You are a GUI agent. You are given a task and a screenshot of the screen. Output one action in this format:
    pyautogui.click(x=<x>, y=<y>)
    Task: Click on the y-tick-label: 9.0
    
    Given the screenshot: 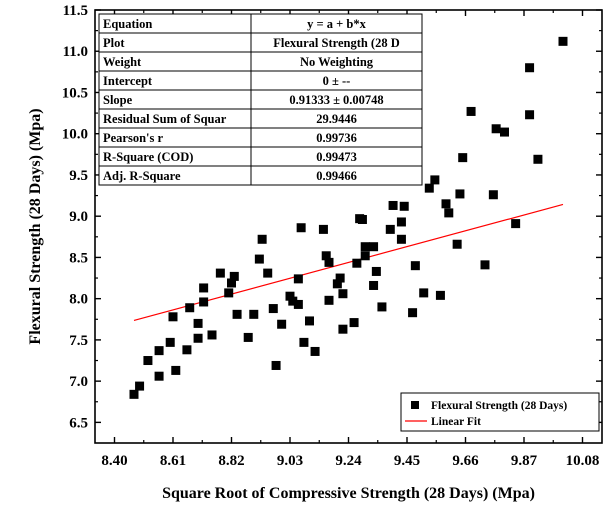 What is the action you would take?
    pyautogui.click(x=78, y=217)
    